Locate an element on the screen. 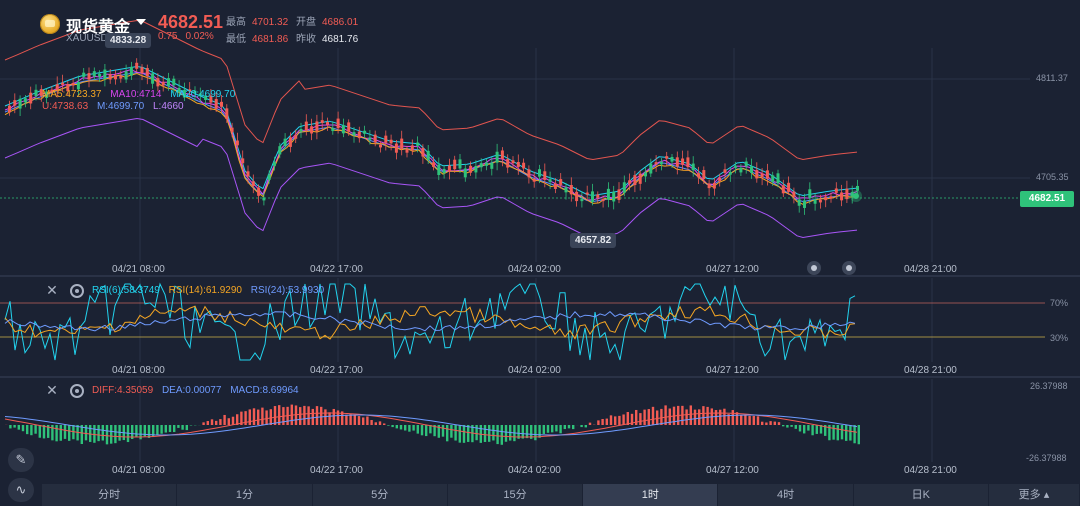 This screenshot has height=506, width=1080. rsi6-line is located at coordinates (430, 321).